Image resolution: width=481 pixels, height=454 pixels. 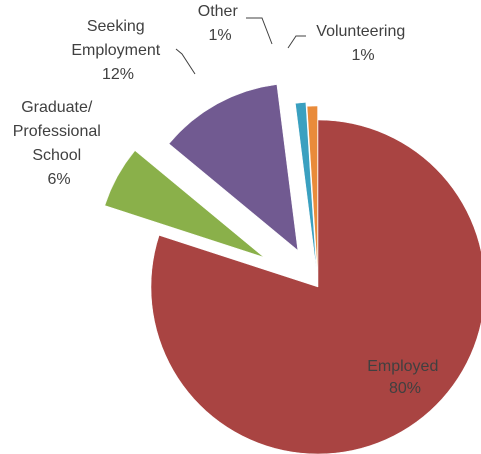 I want to click on pie-slice-other, so click(x=306, y=186).